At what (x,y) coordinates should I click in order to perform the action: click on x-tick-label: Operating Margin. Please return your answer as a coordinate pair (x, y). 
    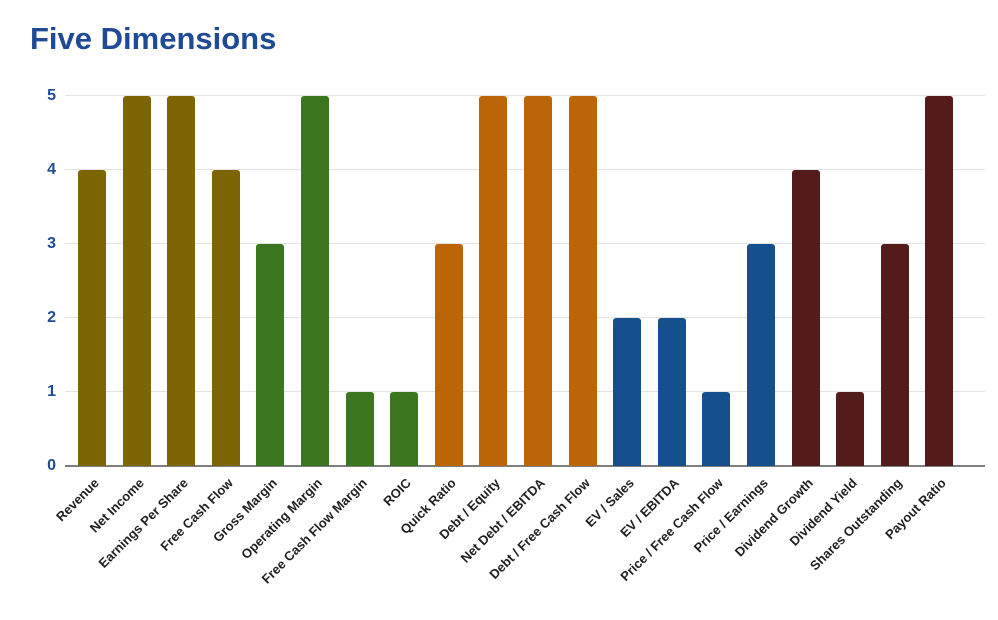
    Looking at the image, I should click on (281, 519).